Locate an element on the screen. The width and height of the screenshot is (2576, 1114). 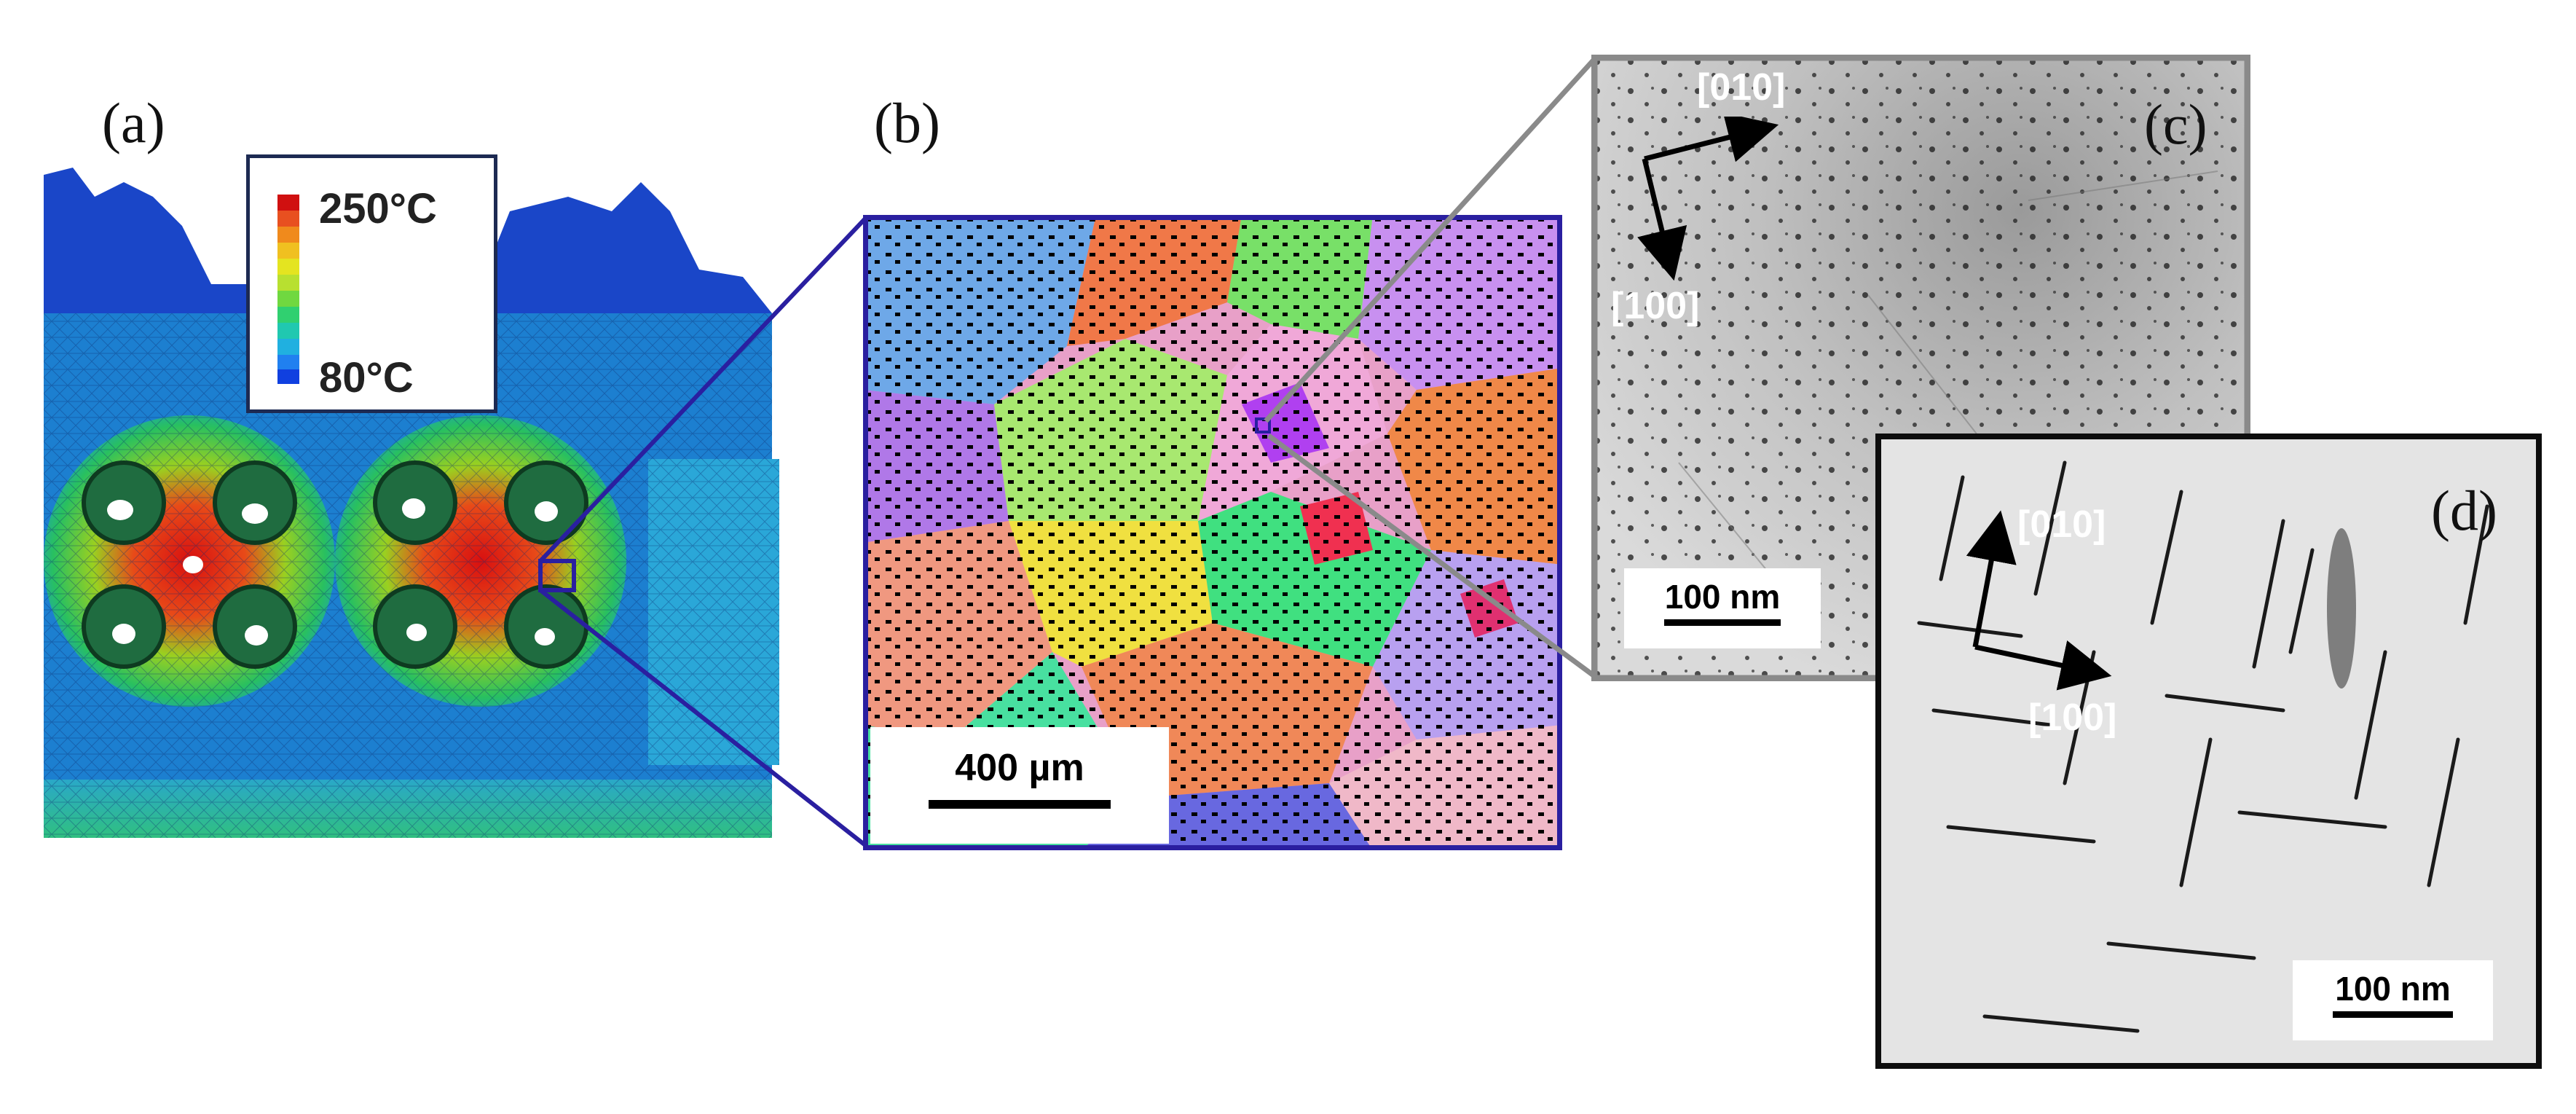
panel-c-label: (c) is located at coordinates (2175, 124).